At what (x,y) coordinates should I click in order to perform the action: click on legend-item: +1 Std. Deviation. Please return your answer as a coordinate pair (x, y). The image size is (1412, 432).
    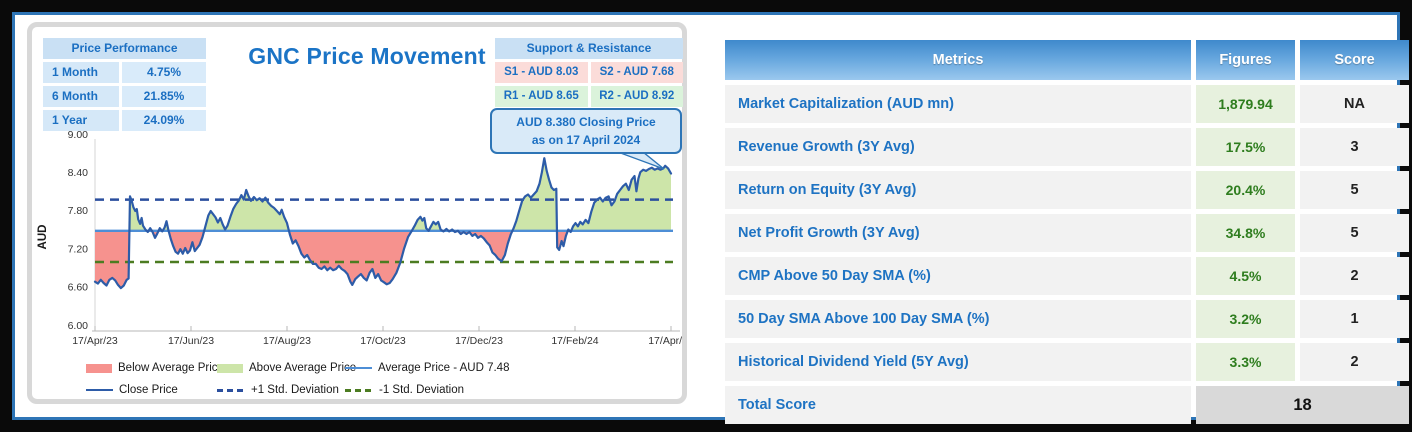
    Looking at the image, I should click on (281, 390).